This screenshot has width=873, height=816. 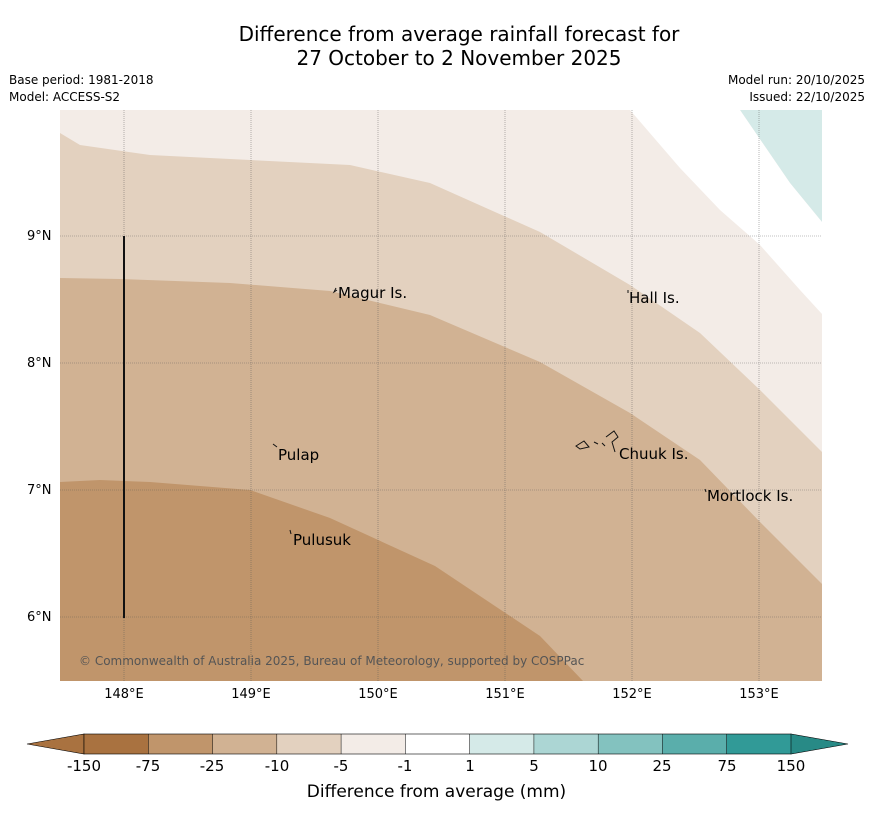 I want to click on issued-date: Issued: 22/10/2025, so click(x=807, y=97).